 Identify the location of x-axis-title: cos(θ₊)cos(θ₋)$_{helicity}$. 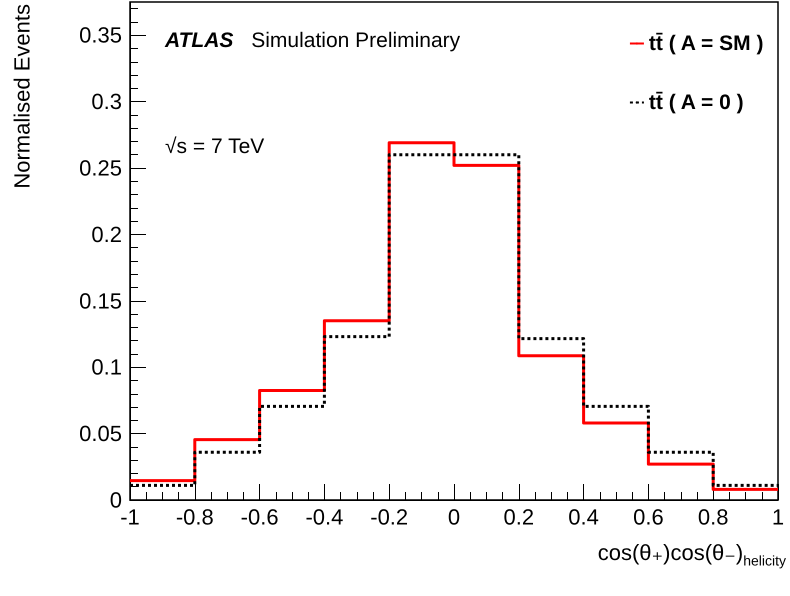
(692, 554).